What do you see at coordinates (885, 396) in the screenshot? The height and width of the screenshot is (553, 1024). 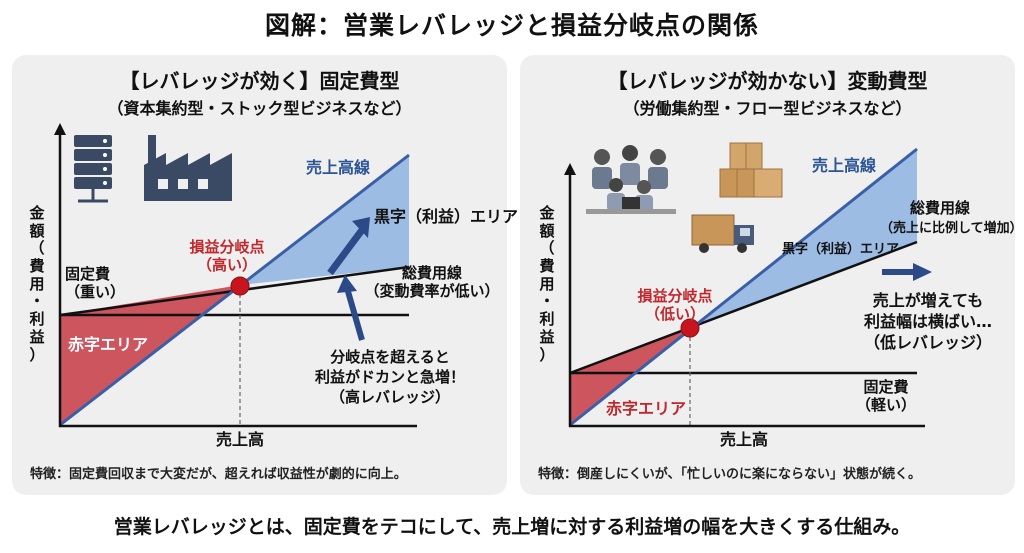 I see `fixed-cost-label: 固定費 （軽い）` at bounding box center [885, 396].